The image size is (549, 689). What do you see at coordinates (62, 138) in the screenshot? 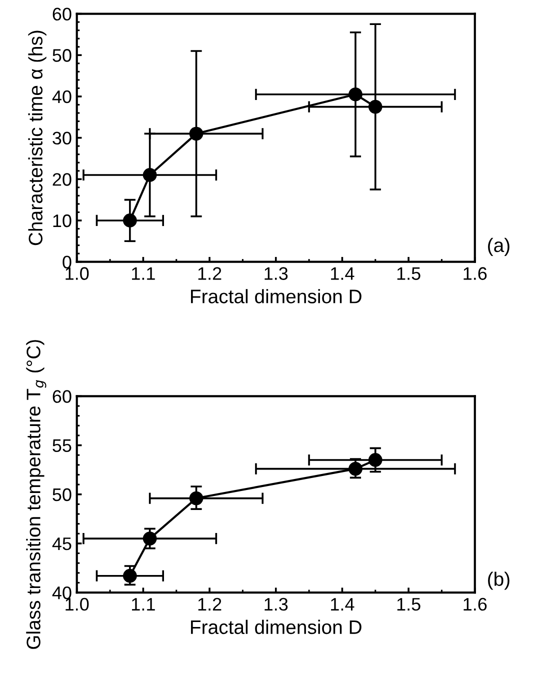
I see `y-tick-label: 30` at bounding box center [62, 138].